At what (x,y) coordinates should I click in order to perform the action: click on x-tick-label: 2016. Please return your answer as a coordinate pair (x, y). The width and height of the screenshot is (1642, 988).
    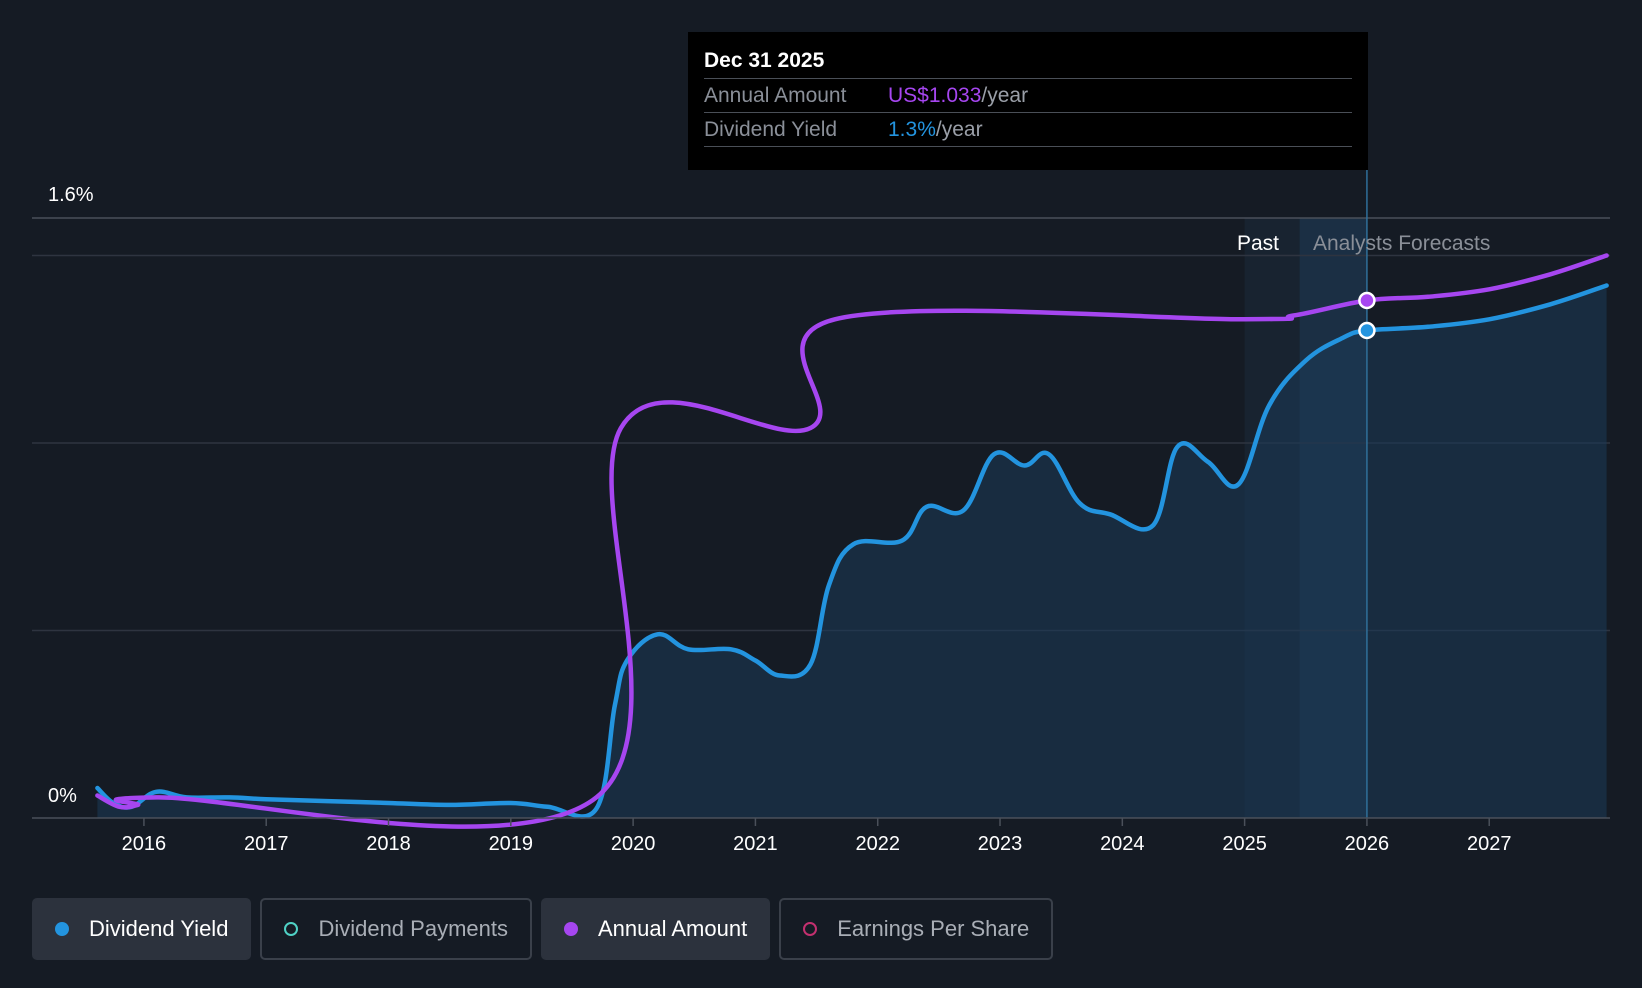
    Looking at the image, I should click on (144, 844).